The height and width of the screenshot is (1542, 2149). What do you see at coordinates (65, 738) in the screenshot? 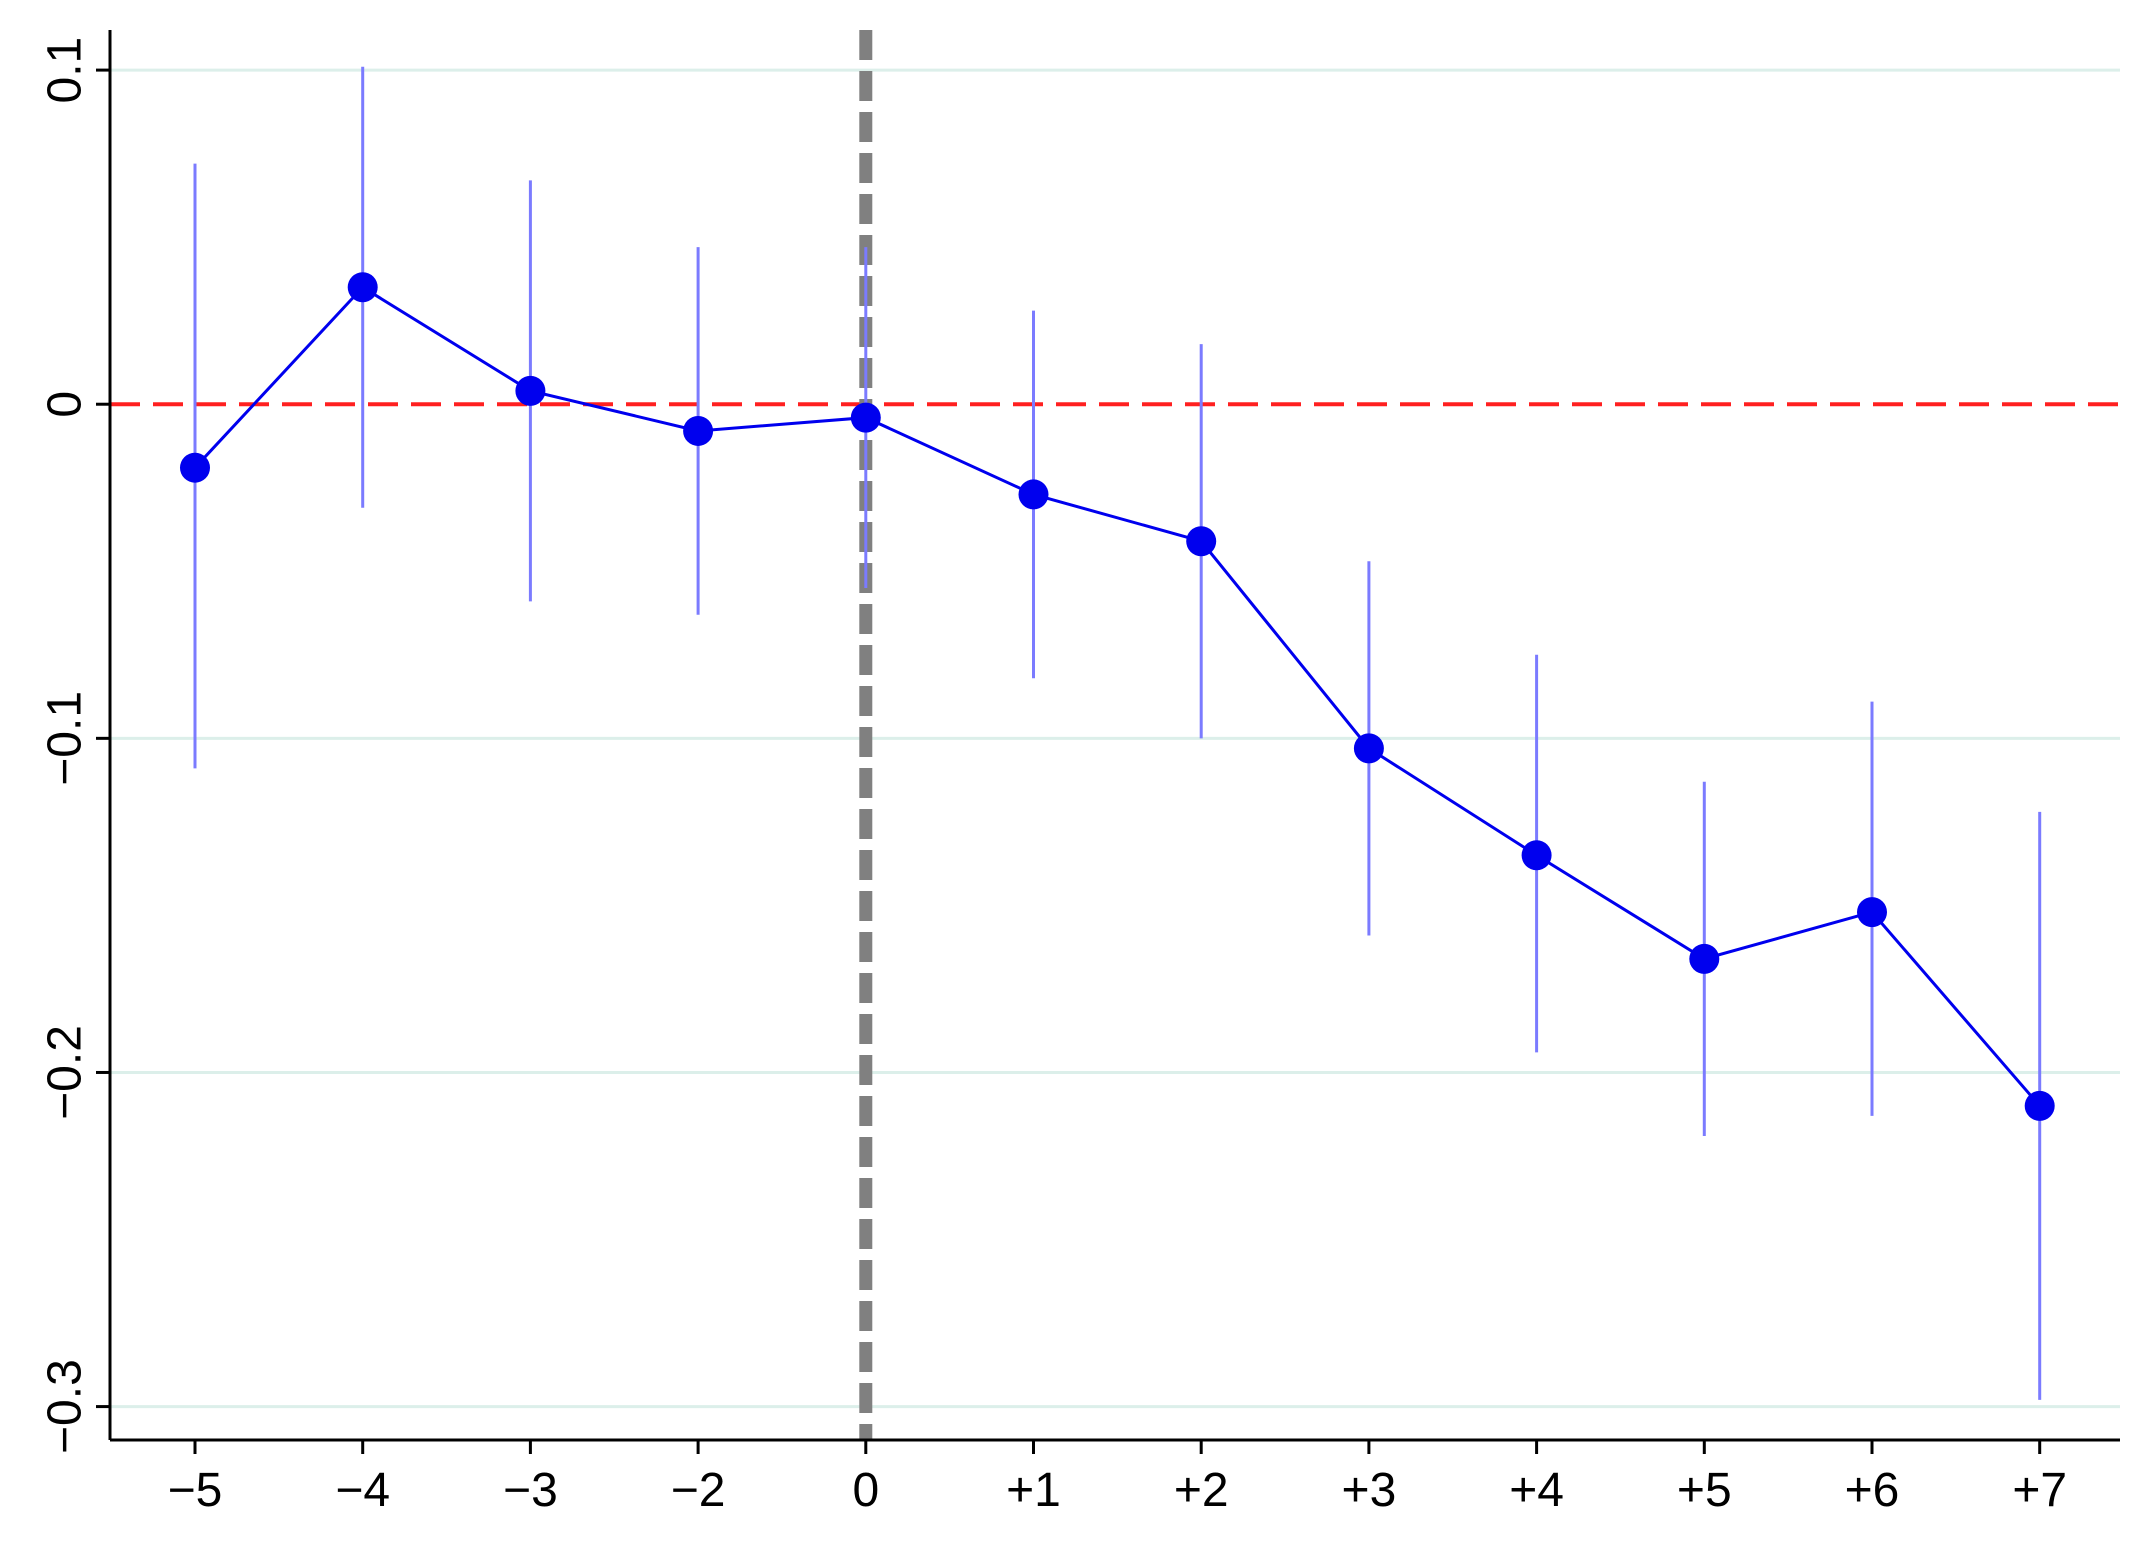
I see `y-tick-label: −0.1` at bounding box center [65, 738].